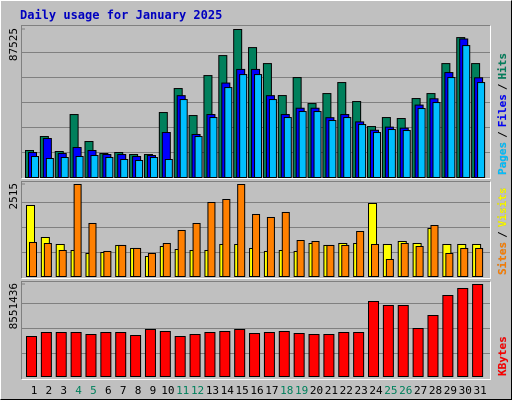 This screenshot has width=512, height=400. Describe the element at coordinates (301, 390) in the screenshot. I see `x-tick-label: 19` at that location.